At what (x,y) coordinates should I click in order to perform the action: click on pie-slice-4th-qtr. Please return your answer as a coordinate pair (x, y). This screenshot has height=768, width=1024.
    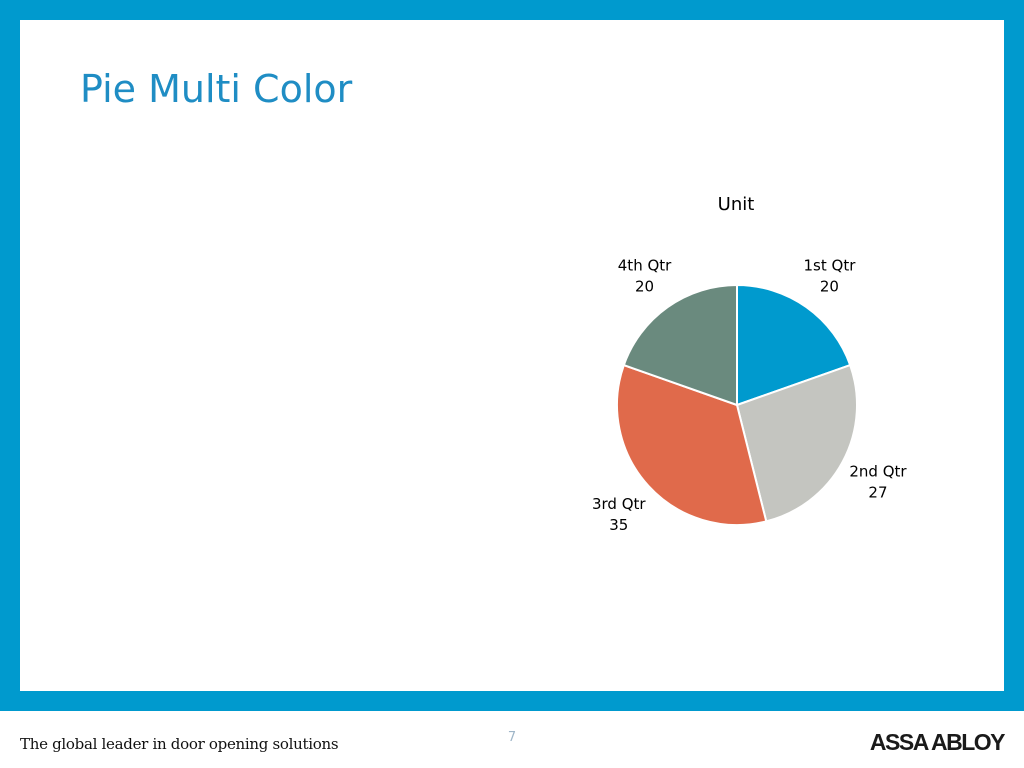
    Looking at the image, I should click on (680, 345).